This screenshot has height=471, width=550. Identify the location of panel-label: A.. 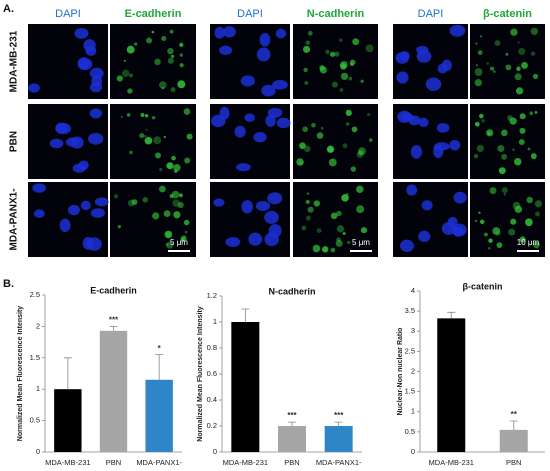
(8, 9).